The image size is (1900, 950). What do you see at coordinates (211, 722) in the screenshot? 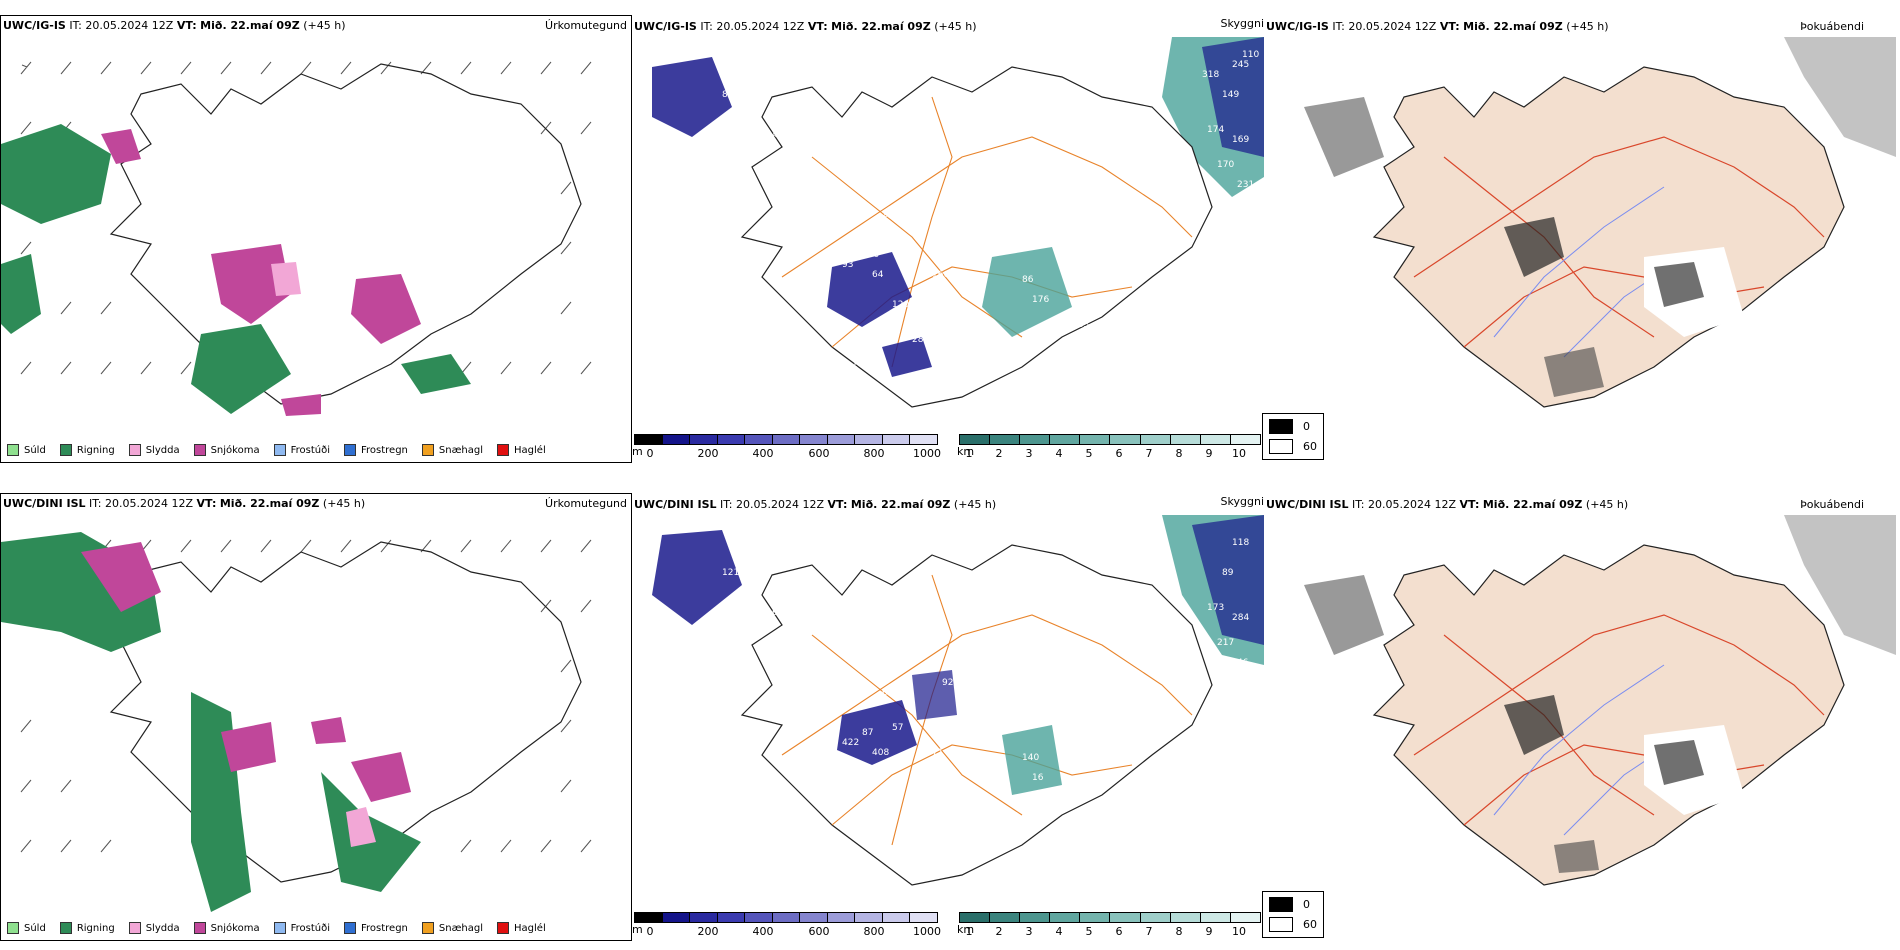
I see `precip-areas` at bounding box center [211, 722].